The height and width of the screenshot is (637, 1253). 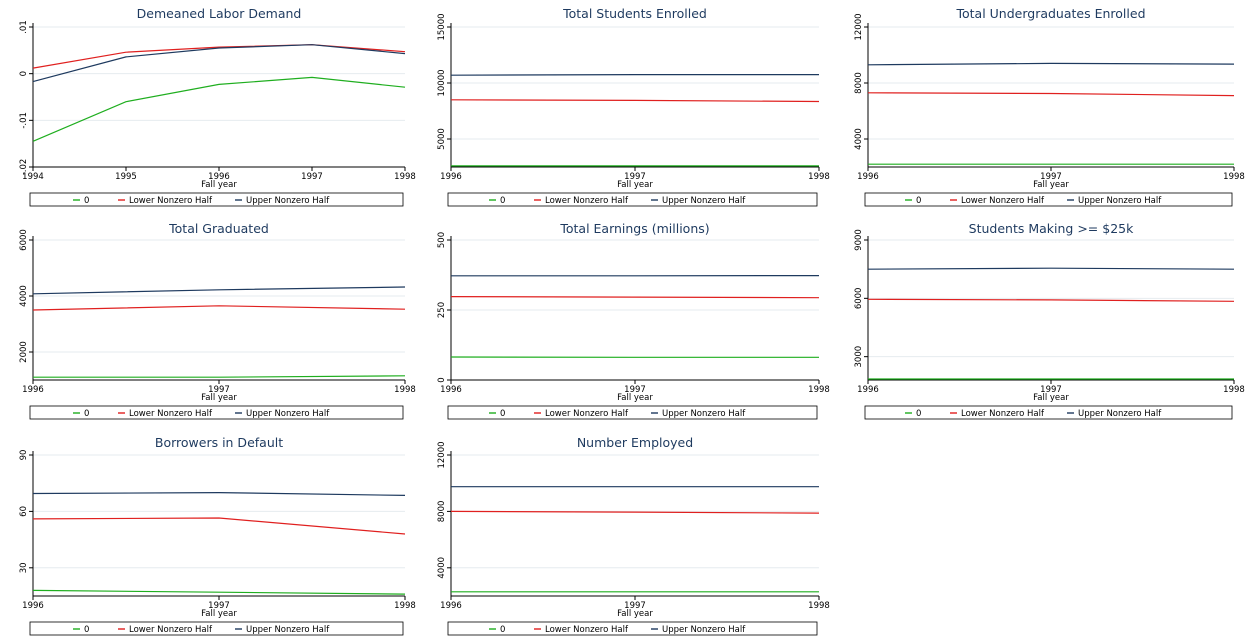 What do you see at coordinates (859, 357) in the screenshot?
I see `y-tick-label: 3000` at bounding box center [859, 357].